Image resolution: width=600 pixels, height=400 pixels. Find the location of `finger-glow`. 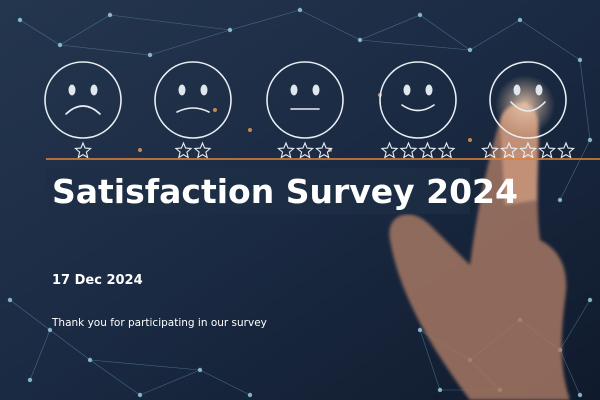

finger-glow is located at coordinates (525, 105).